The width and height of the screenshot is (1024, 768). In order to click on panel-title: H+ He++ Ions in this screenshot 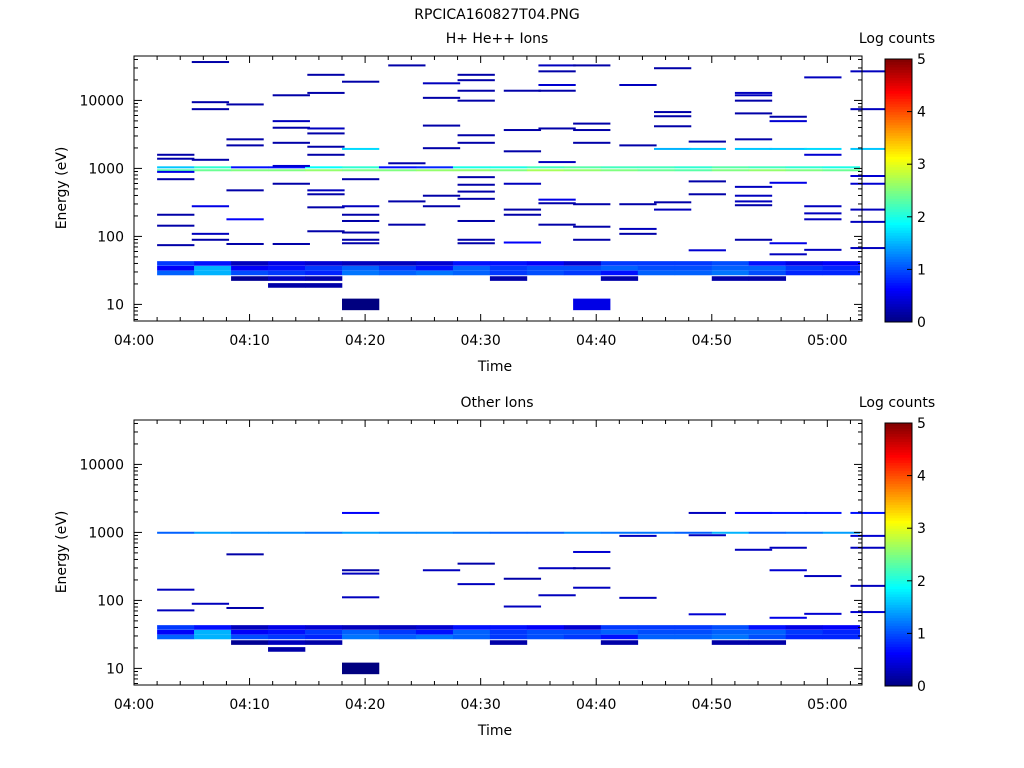, I will do `click(497, 39)`.